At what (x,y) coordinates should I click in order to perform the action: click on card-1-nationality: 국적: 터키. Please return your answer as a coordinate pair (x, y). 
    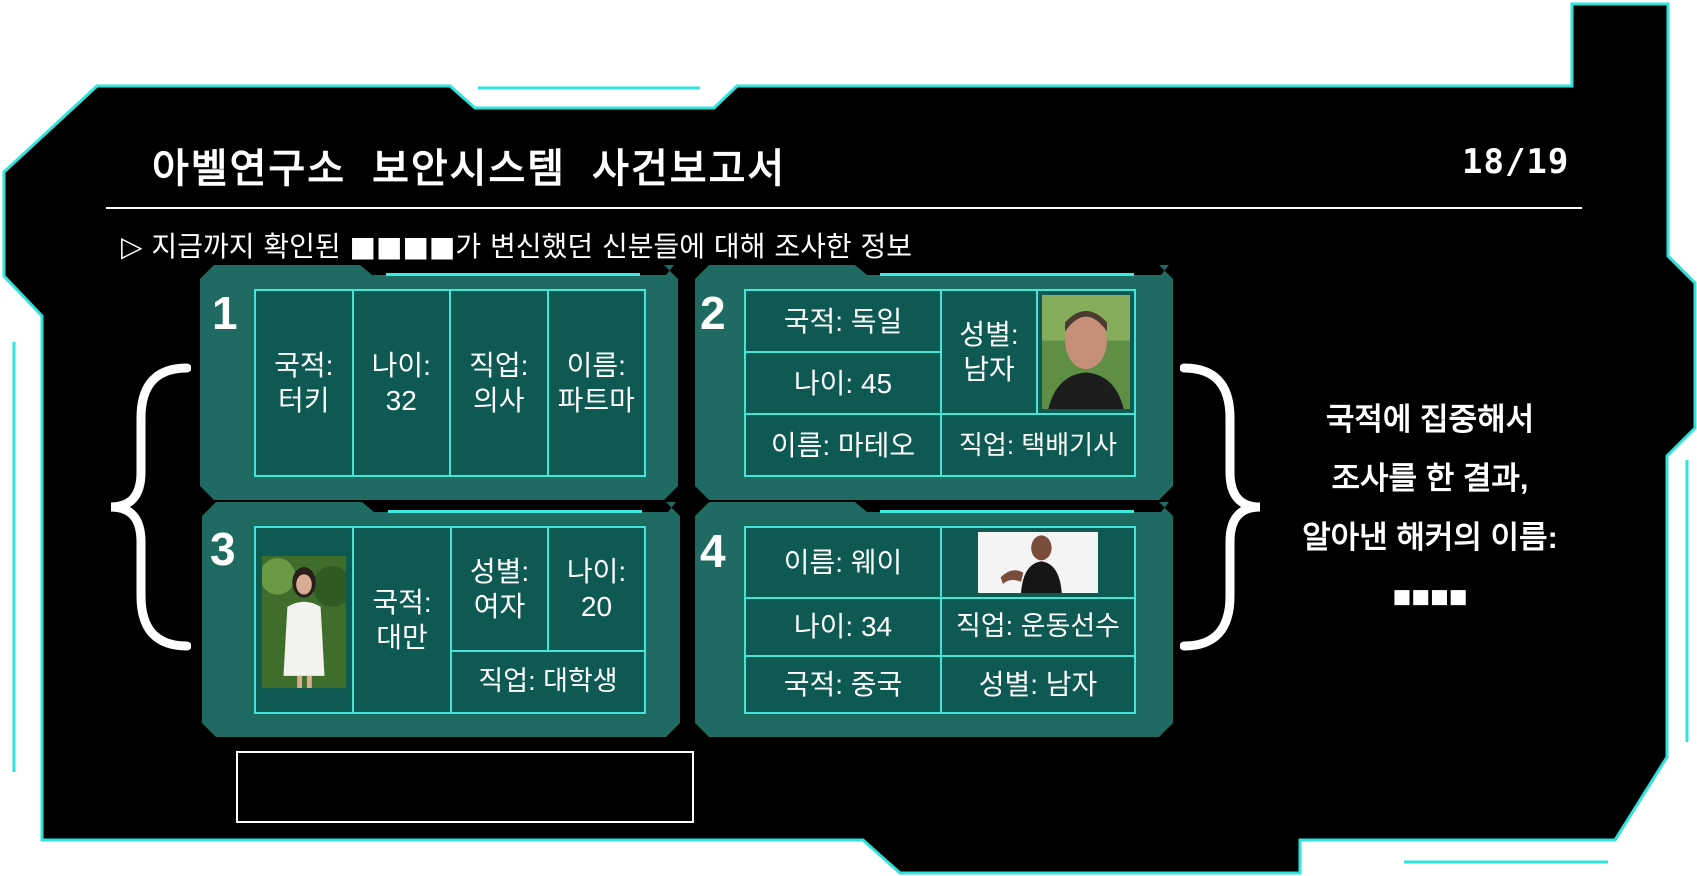
    Looking at the image, I should click on (304, 383).